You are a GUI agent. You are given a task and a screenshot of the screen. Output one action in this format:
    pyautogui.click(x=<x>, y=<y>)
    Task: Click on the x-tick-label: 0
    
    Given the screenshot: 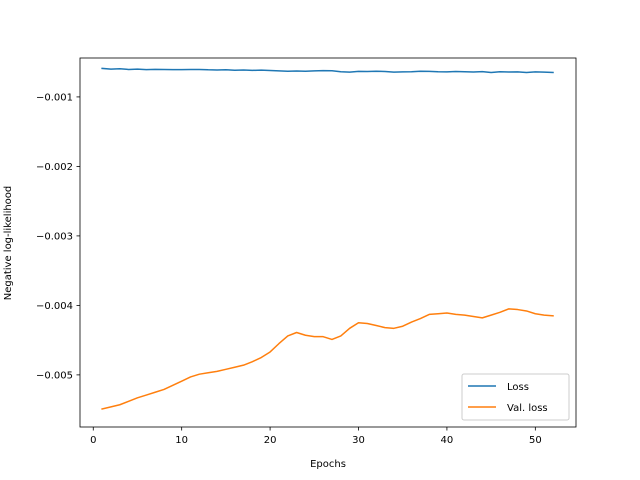 What is the action you would take?
    pyautogui.click(x=93, y=440)
    